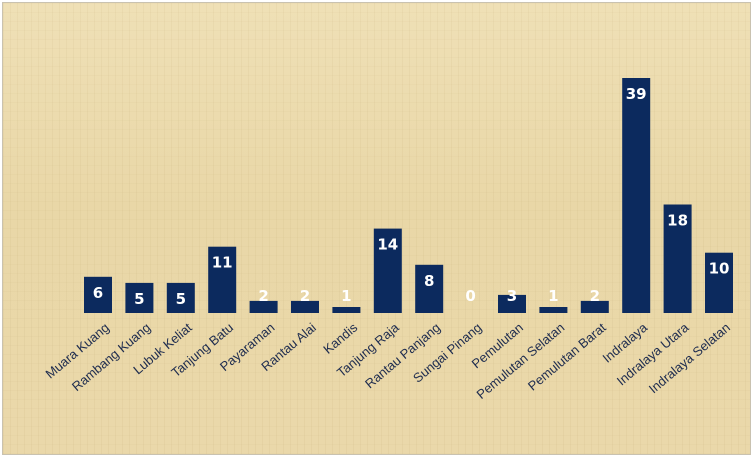 This screenshot has height=457, width=753. What do you see at coordinates (595, 296) in the screenshot?
I see `value-label-pemulutan-barat: 2` at bounding box center [595, 296].